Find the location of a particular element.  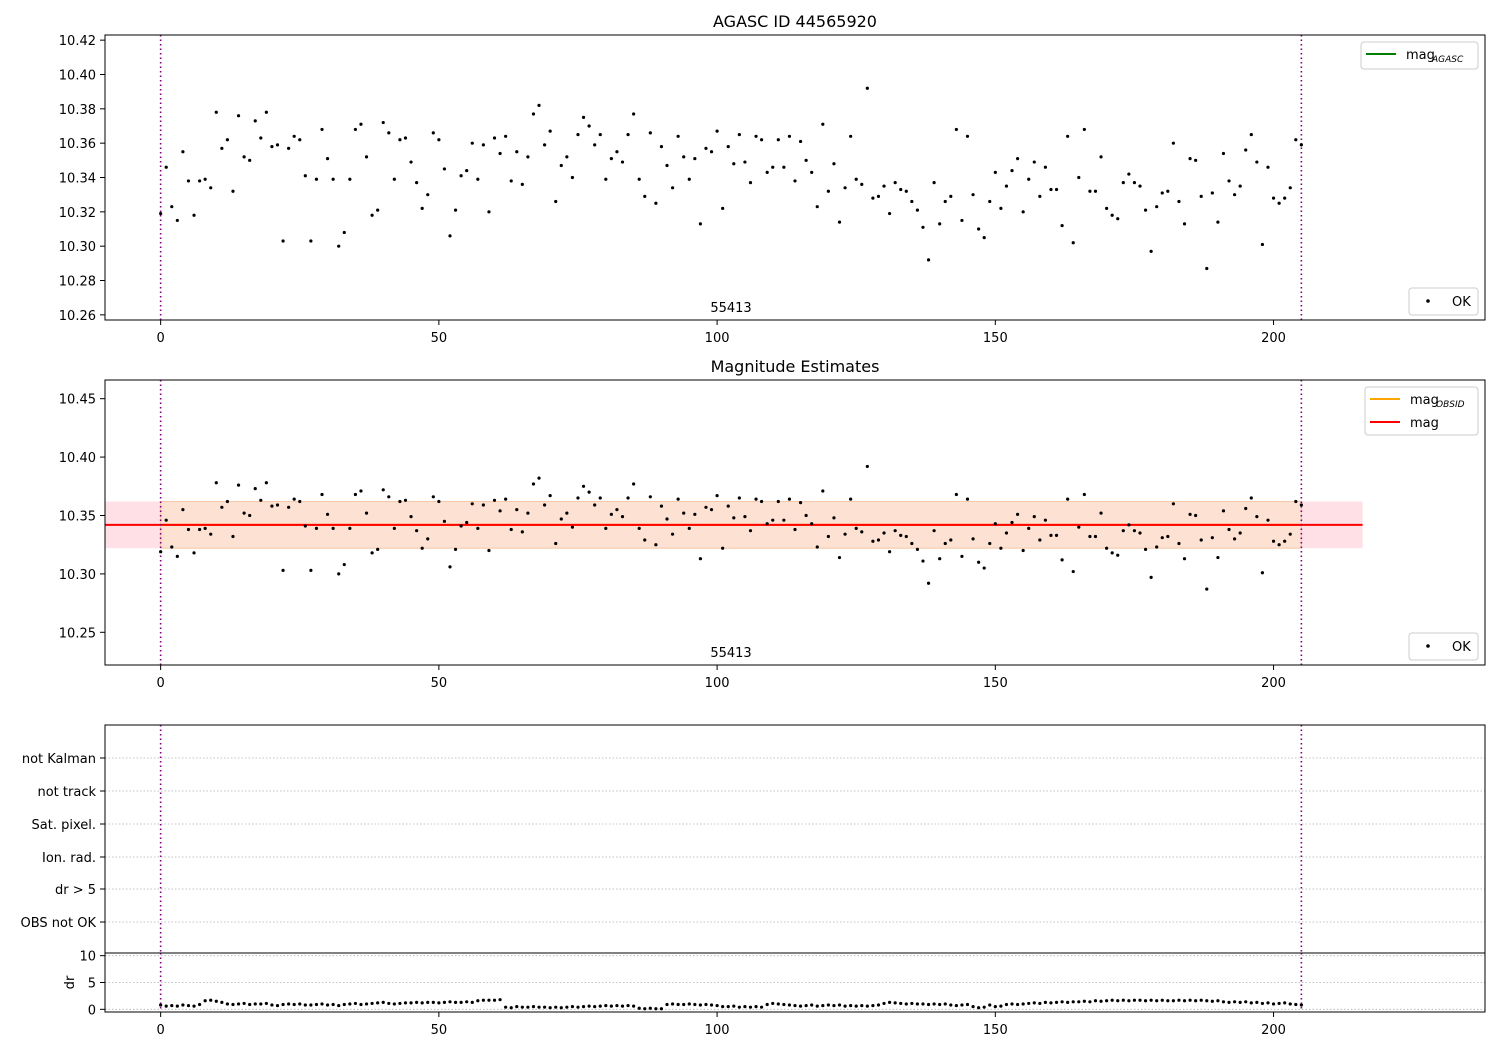

x-tick-label: 50 is located at coordinates (439, 1030).